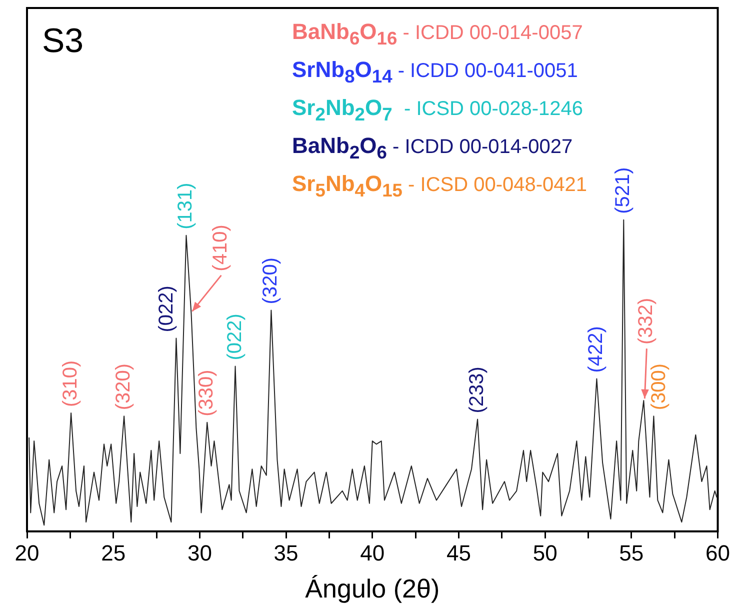  Describe the element at coordinates (435, 71) in the screenshot. I see `text: SrNb$_{8}$O$_{14}$ - ICDD 00-041-0051` at that location.